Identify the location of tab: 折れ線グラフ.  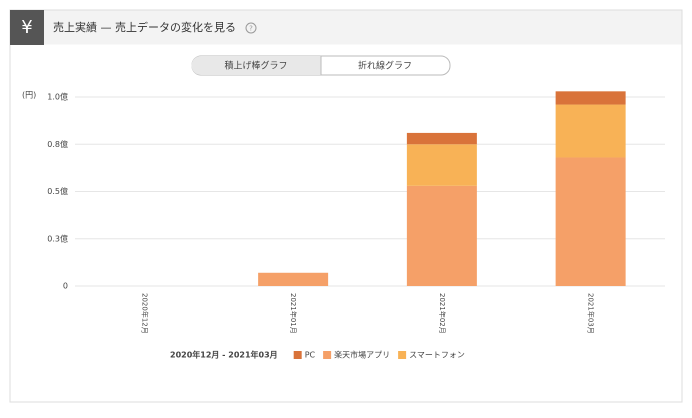
(385, 66).